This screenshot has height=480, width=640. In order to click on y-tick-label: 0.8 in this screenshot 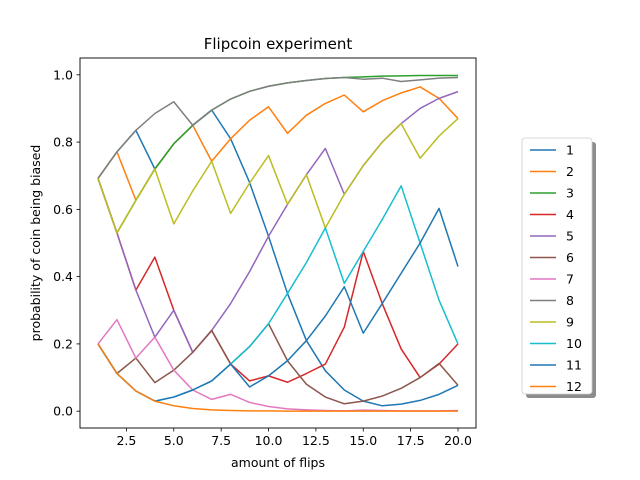, I will do `click(63, 142)`.